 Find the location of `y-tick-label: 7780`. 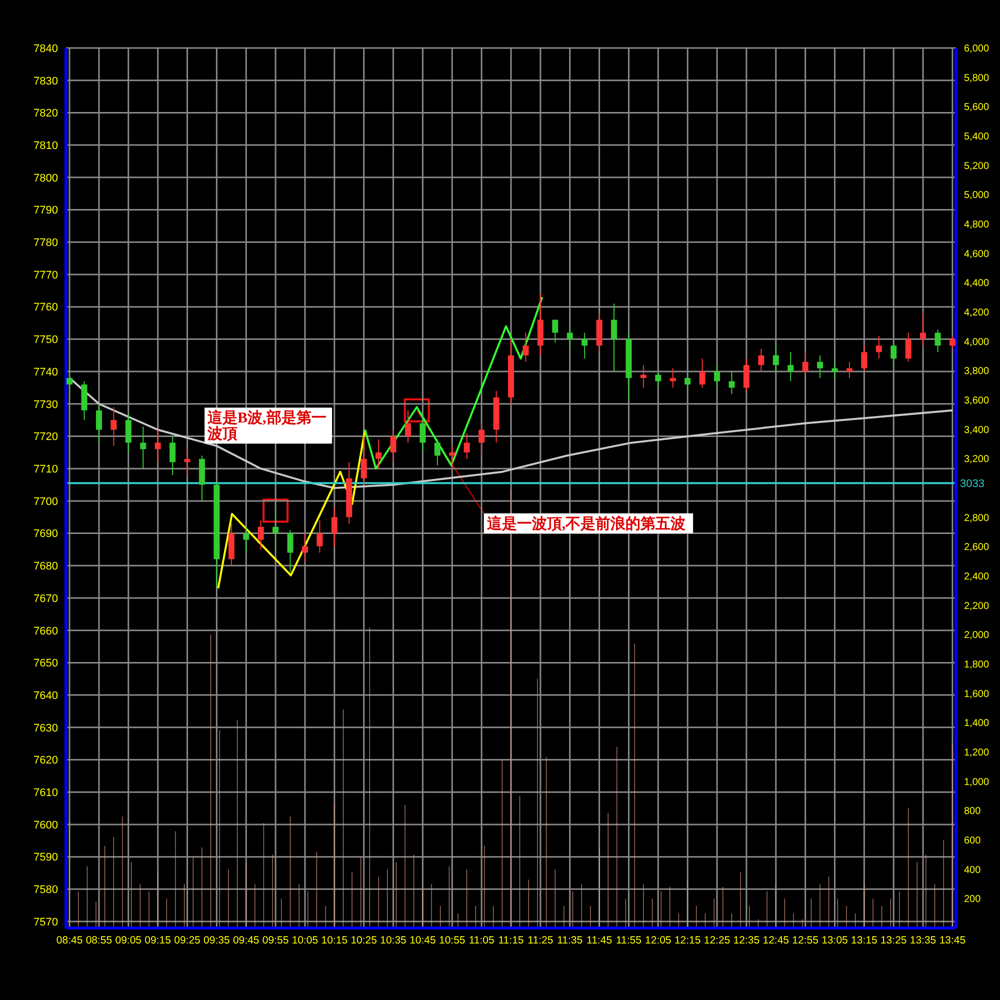

y-tick-label: 7780 is located at coordinates (46, 243).